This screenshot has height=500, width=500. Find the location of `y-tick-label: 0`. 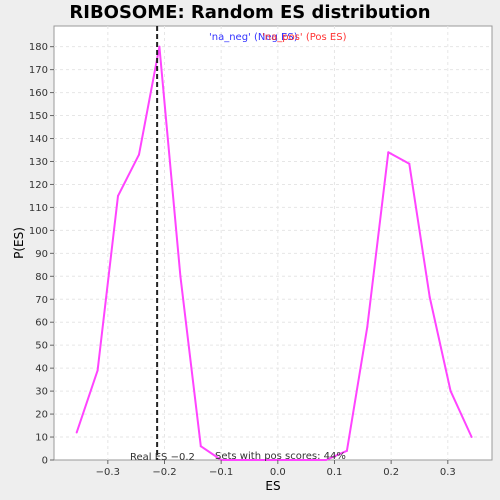

y-tick-label: 0 is located at coordinates (45, 461).